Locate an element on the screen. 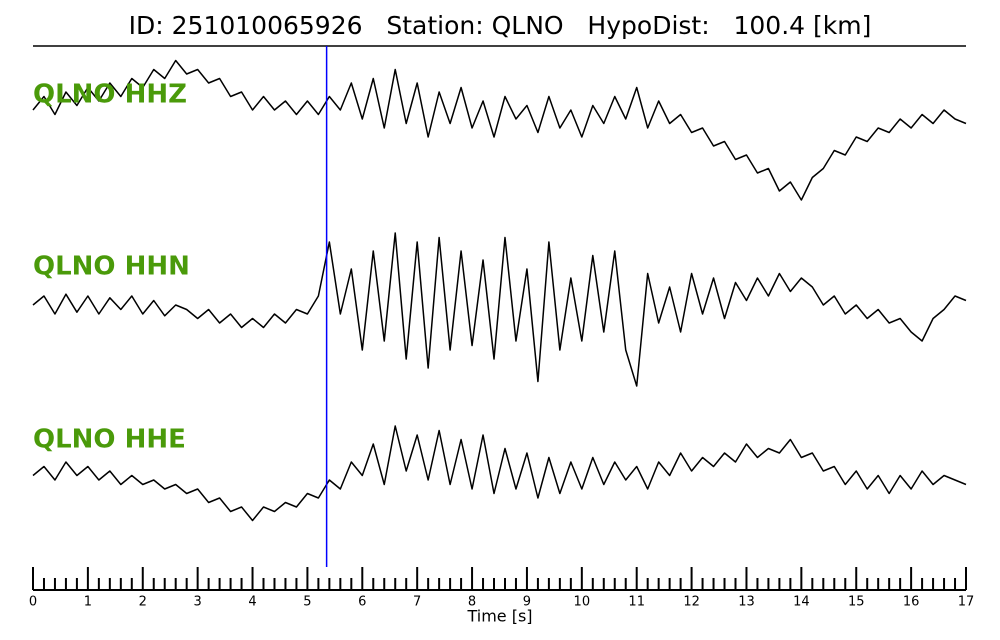 This screenshot has height=640, width=1000. x-tick-label: 5 is located at coordinates (307, 602).